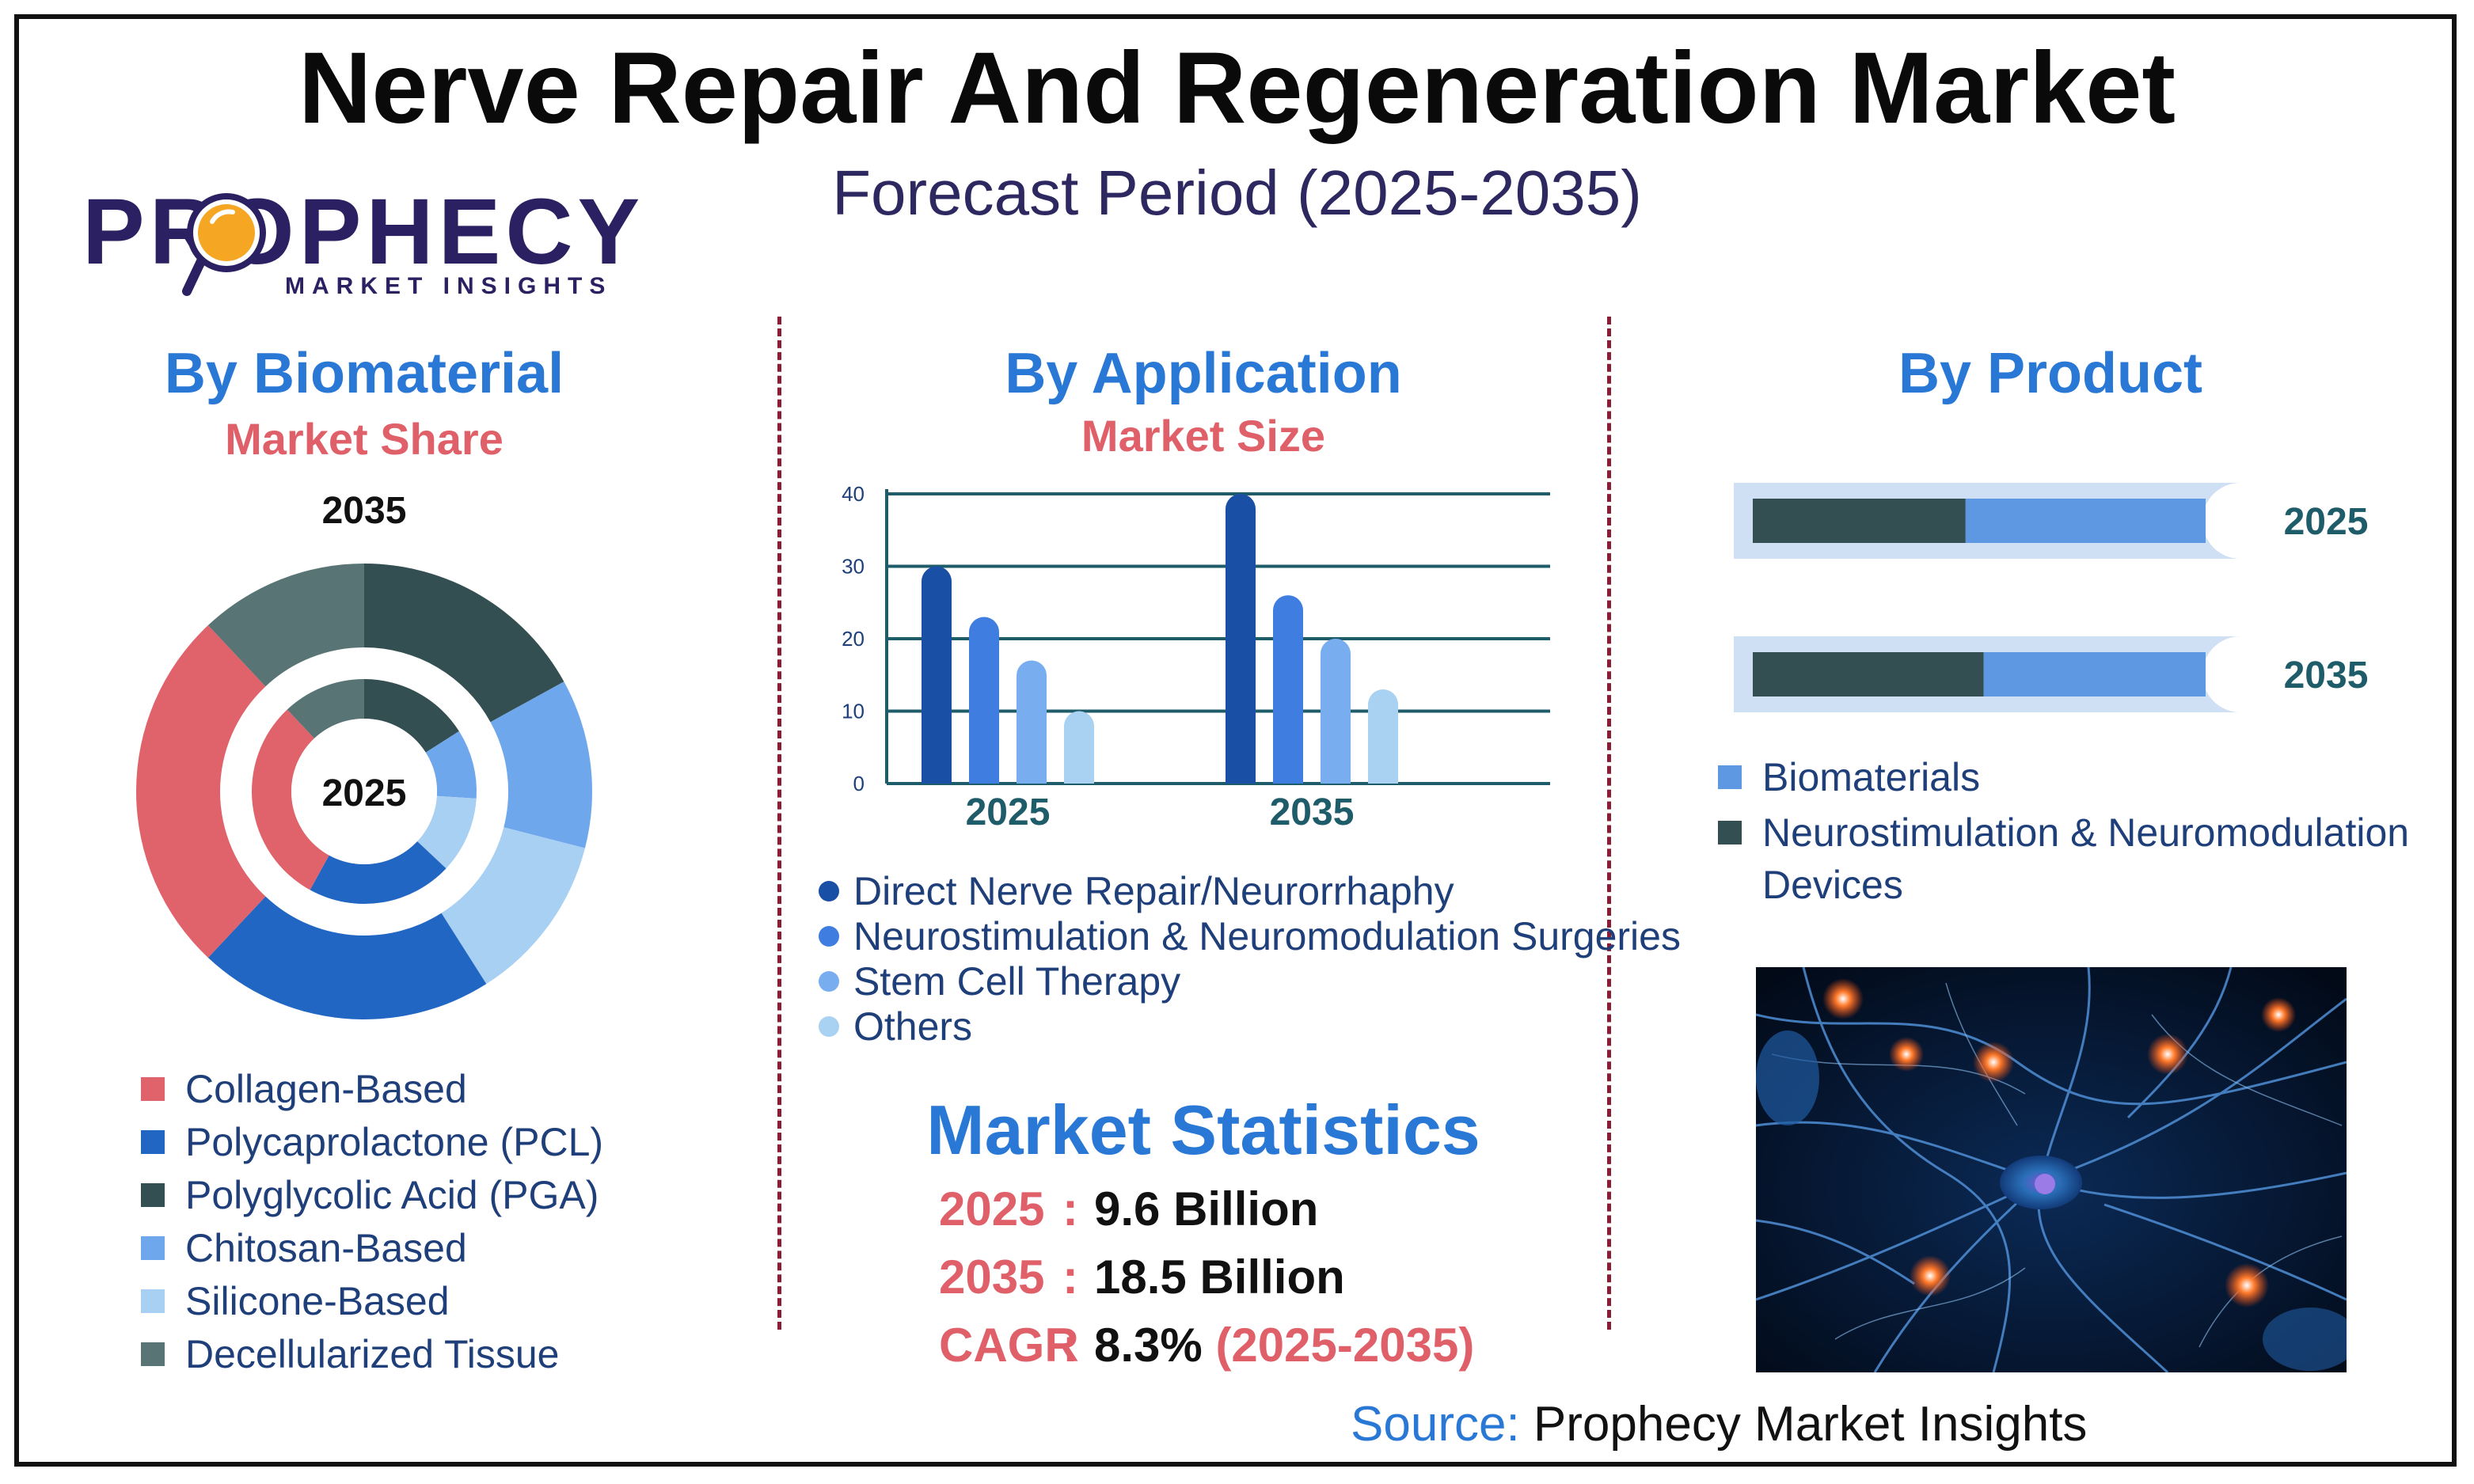 This screenshot has width=2474, height=1484. I want to click on y-tick-label: 0, so click(859, 783).